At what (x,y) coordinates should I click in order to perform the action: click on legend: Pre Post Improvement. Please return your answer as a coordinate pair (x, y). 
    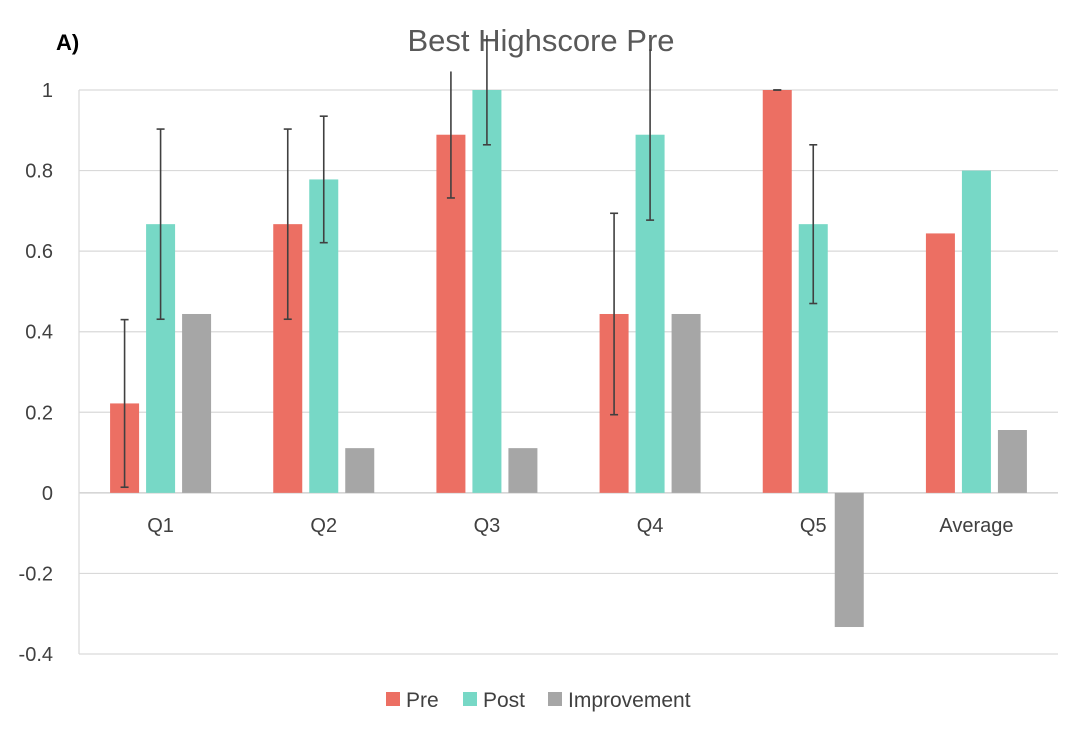
    Looking at the image, I should click on (538, 700).